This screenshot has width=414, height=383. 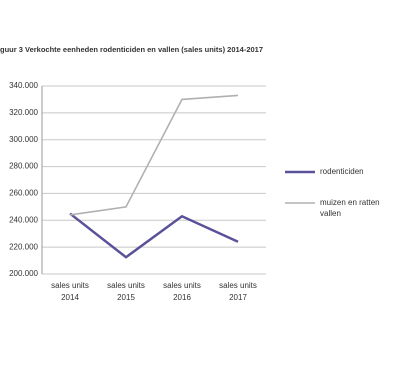 What do you see at coordinates (182, 291) in the screenshot?
I see `x-tick-label: sales units 2016` at bounding box center [182, 291].